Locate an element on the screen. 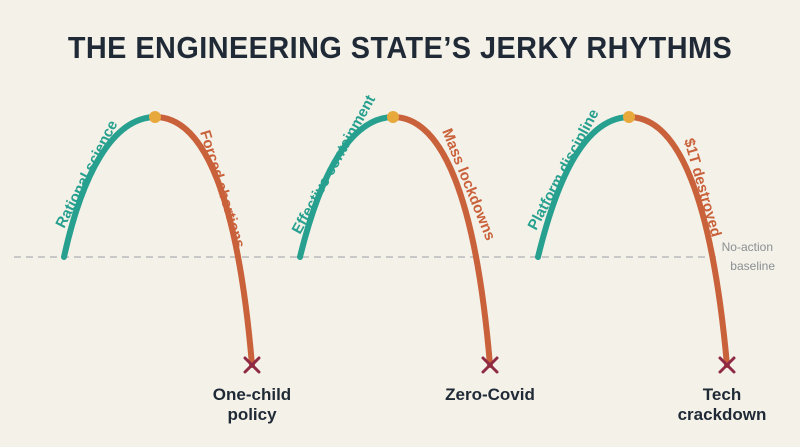 This screenshot has height=447, width=800. policy-label-tech-crackdown: Tech crackdown is located at coordinates (722, 405).